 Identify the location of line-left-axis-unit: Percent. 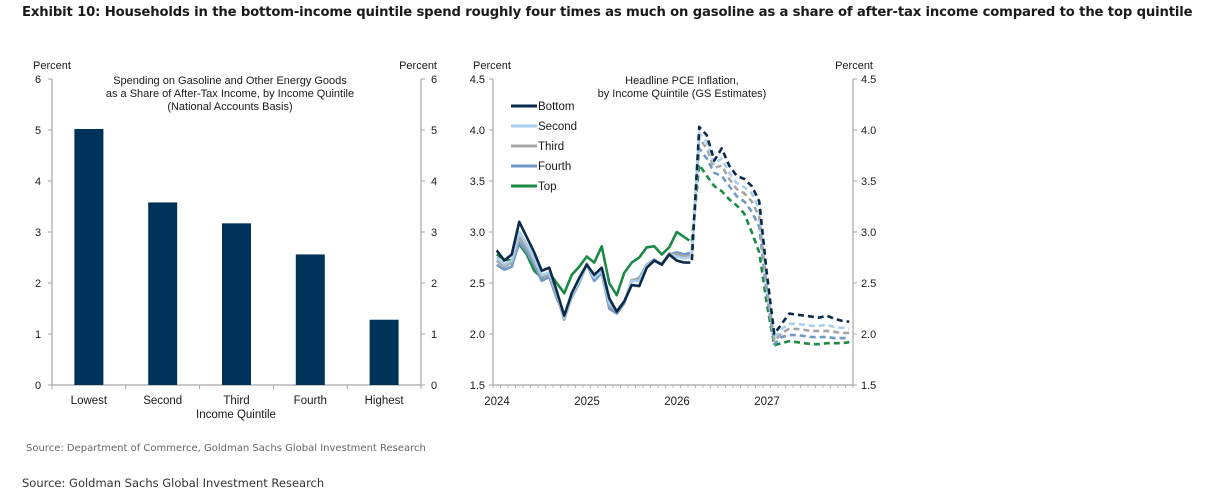
(492, 66).